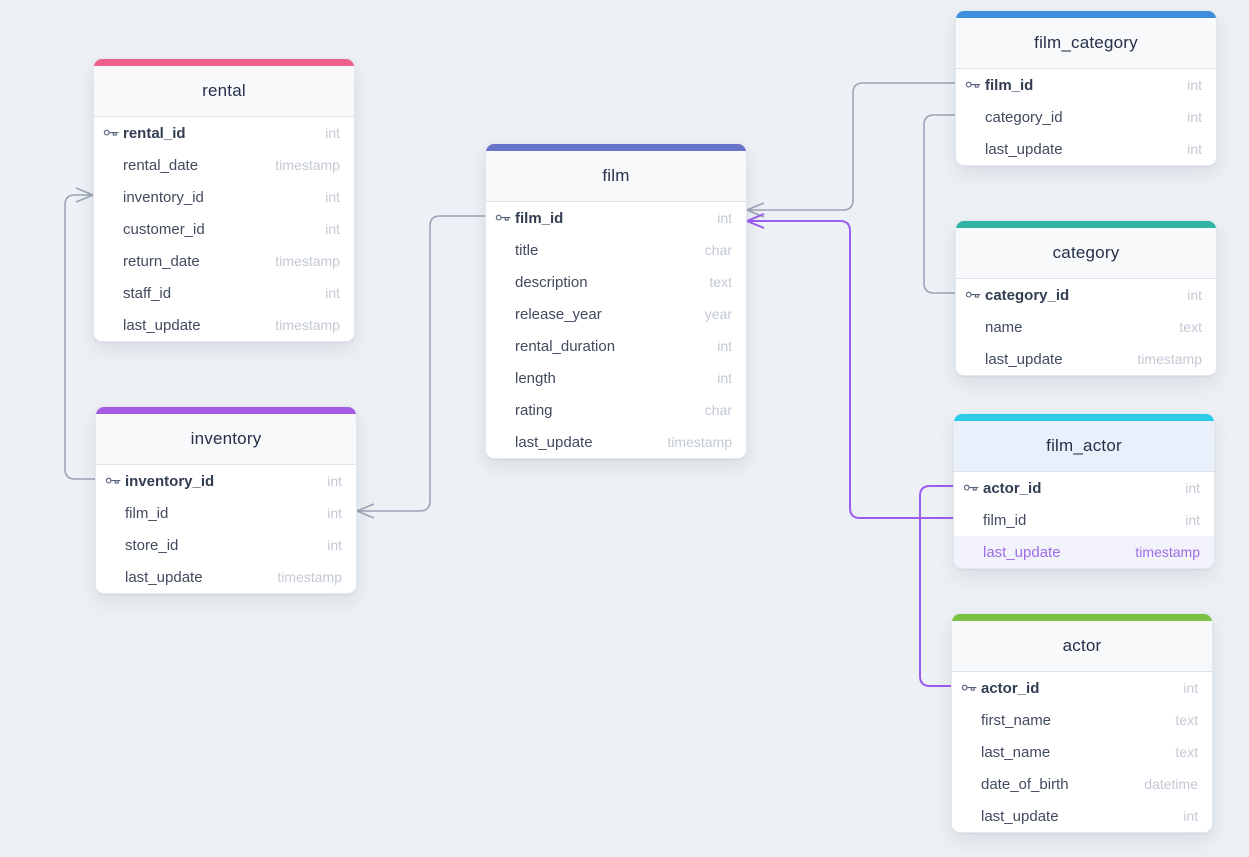 This screenshot has height=857, width=1249. I want to click on field-name: category_id, so click(1024, 117).